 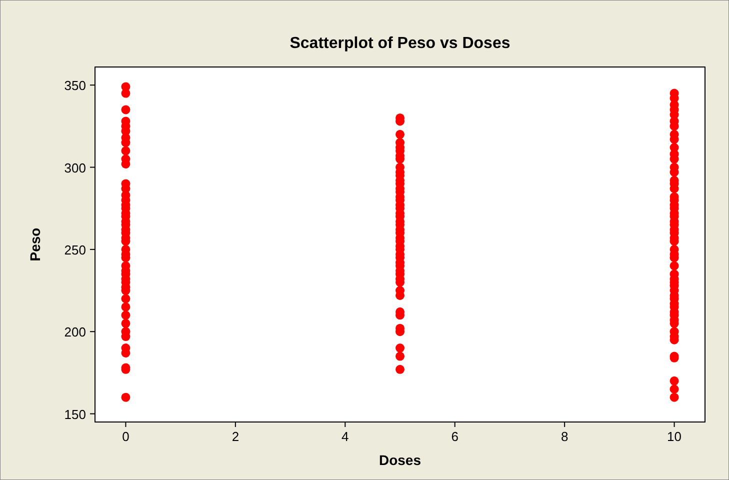 What do you see at coordinates (75, 332) in the screenshot?
I see `y-tick-label: 200` at bounding box center [75, 332].